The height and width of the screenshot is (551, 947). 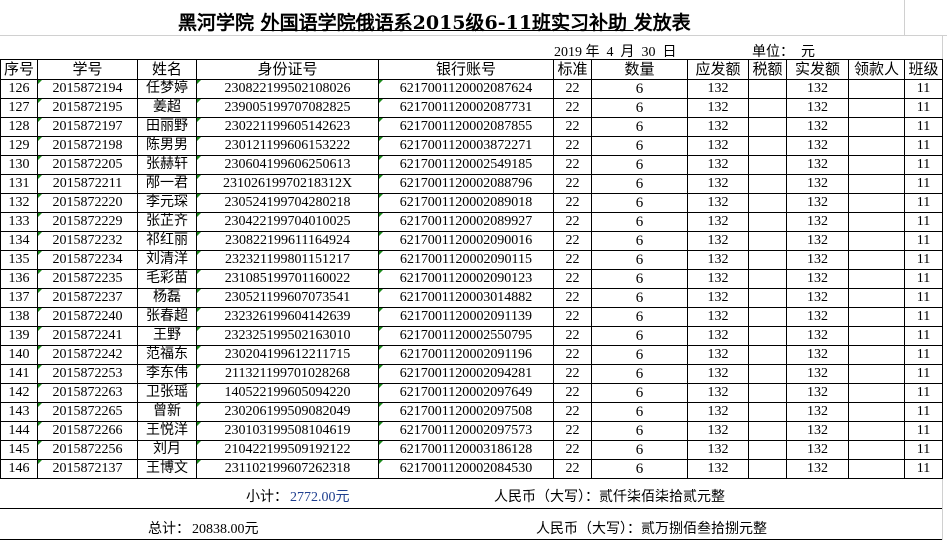 I want to click on table-cell: 232326199604142639, so click(x=287, y=317).